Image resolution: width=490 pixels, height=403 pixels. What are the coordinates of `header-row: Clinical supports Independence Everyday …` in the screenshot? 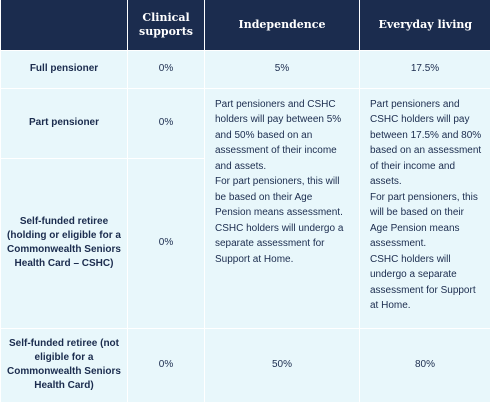 It's located at (245, 25).